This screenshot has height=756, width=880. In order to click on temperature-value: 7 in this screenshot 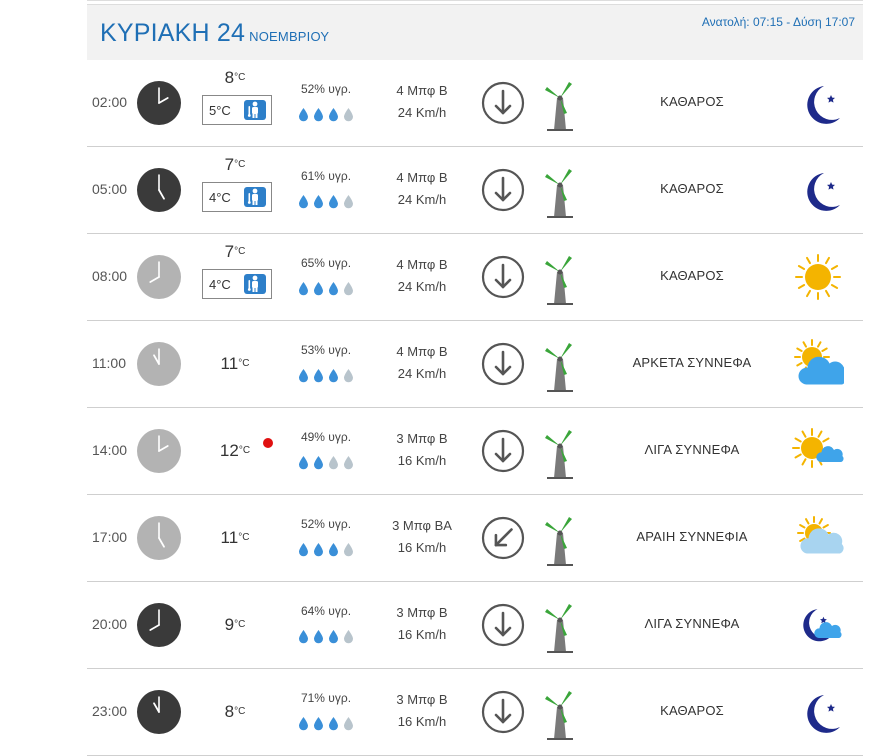, I will do `click(229, 164)`.